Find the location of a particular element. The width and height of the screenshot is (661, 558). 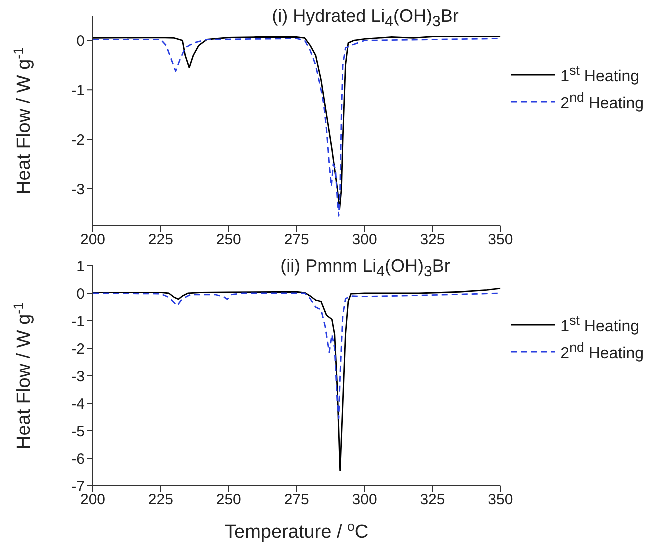

y-tick-label: 1 is located at coordinates (80, 267).